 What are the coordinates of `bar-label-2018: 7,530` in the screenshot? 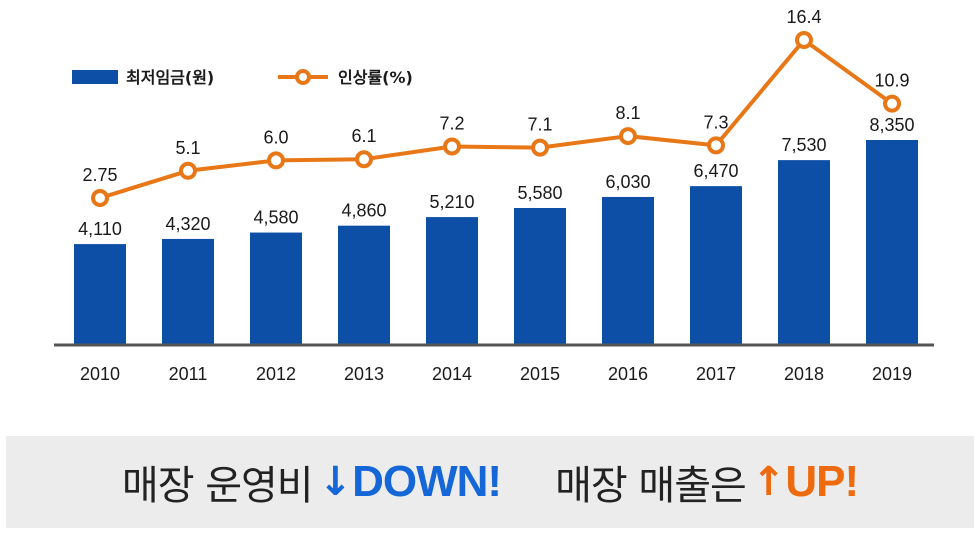 It's located at (803, 145).